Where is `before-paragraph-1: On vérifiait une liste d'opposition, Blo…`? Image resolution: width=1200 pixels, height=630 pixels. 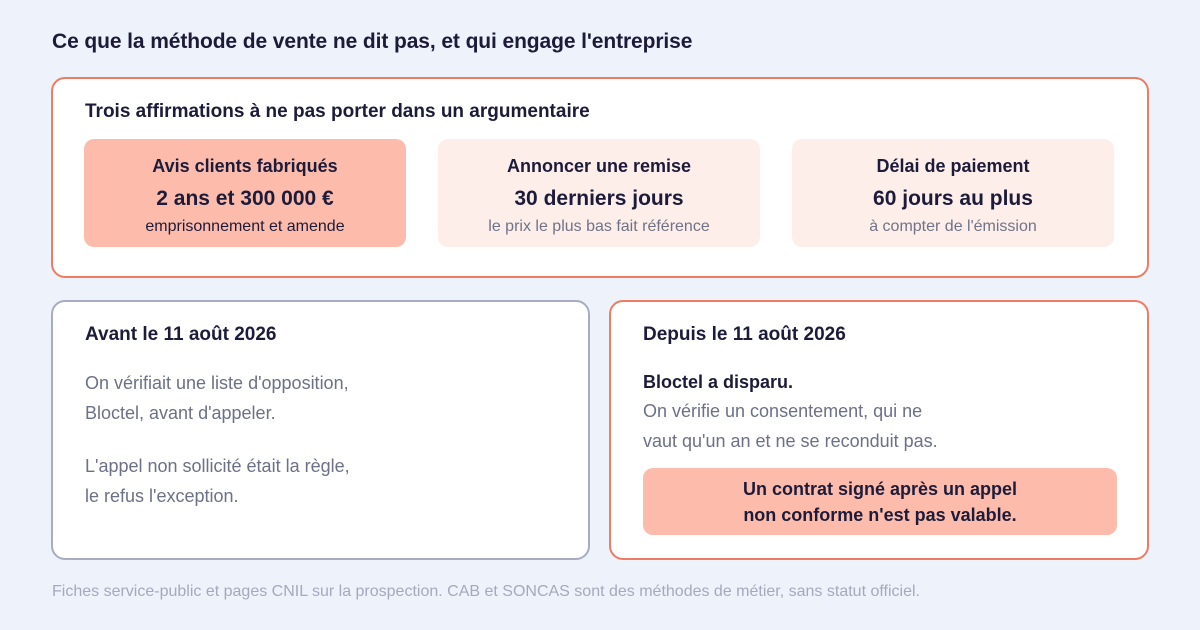
before-paragraph-1: On vérifiait une liste d'opposition, Blo… is located at coordinates (217, 398).